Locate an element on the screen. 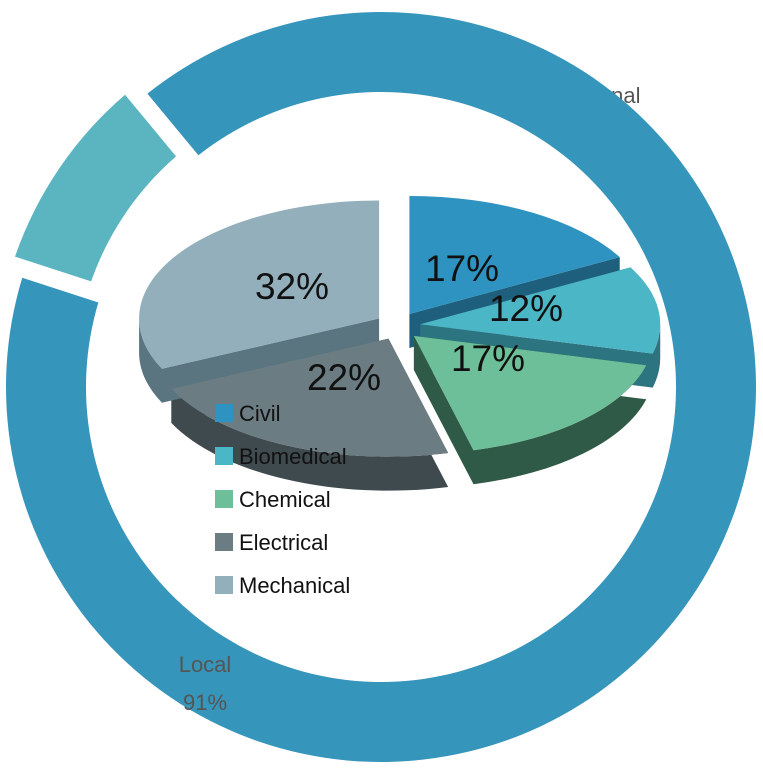 This screenshot has width=763, height=768. pie-slice-civil is located at coordinates (514, 254).